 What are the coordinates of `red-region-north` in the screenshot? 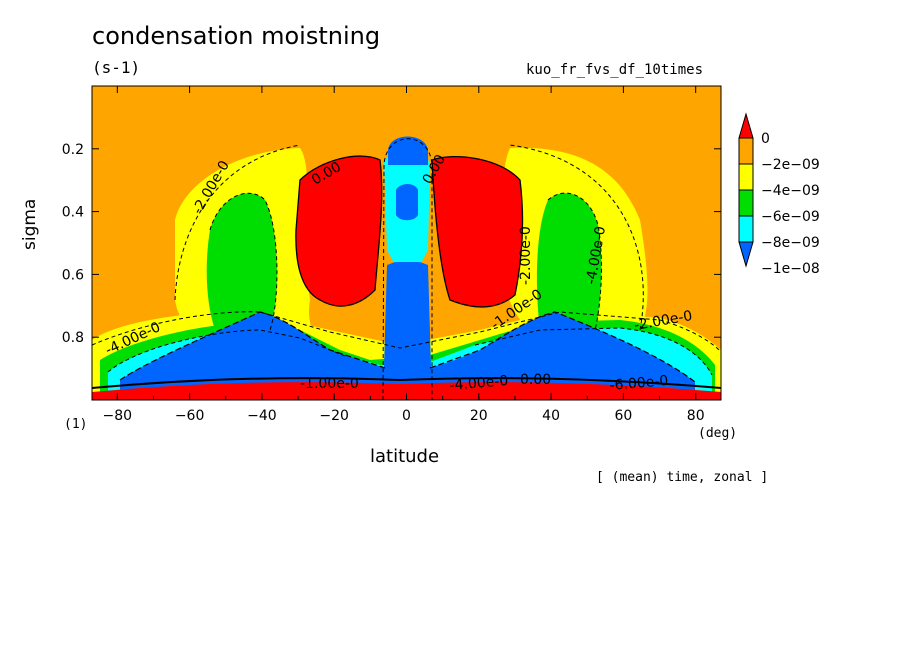 It's located at (477, 231).